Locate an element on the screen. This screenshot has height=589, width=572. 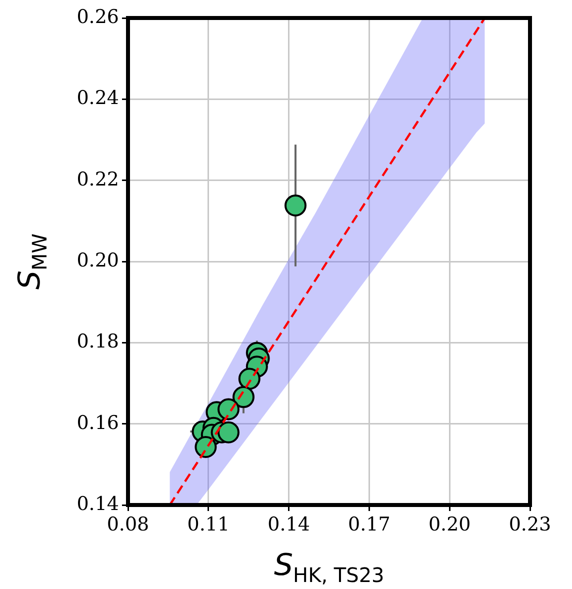
x-axis-title: S$_{HK, TS23}$ is located at coordinates (329, 567).